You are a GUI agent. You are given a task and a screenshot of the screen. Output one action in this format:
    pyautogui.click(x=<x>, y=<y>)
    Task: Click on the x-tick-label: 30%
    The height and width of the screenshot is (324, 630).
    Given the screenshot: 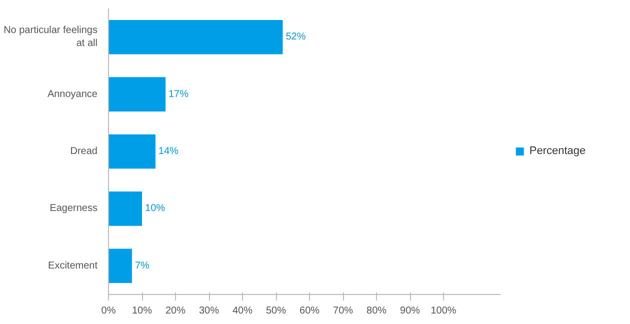 What is the action you would take?
    pyautogui.click(x=209, y=311)
    